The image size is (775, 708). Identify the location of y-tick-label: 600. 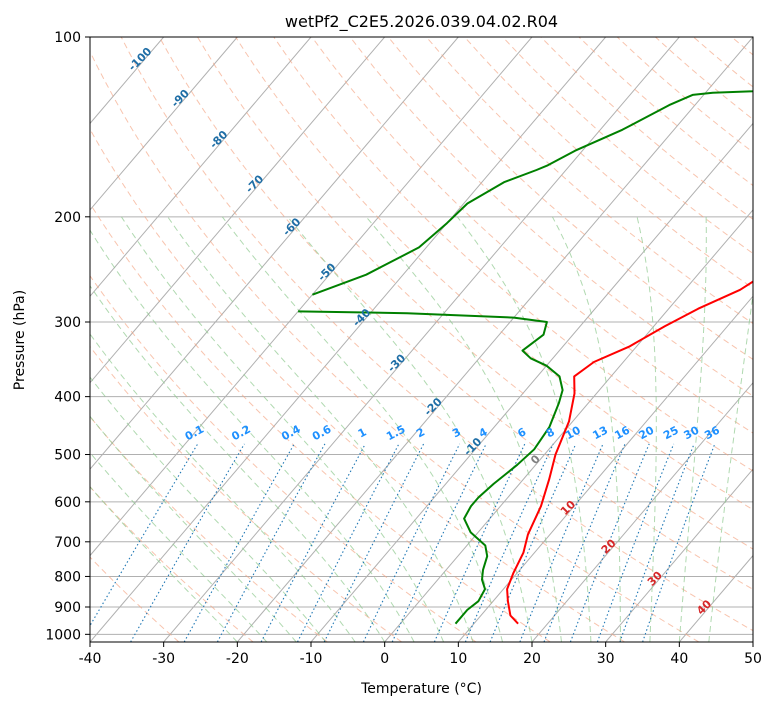
(67, 503).